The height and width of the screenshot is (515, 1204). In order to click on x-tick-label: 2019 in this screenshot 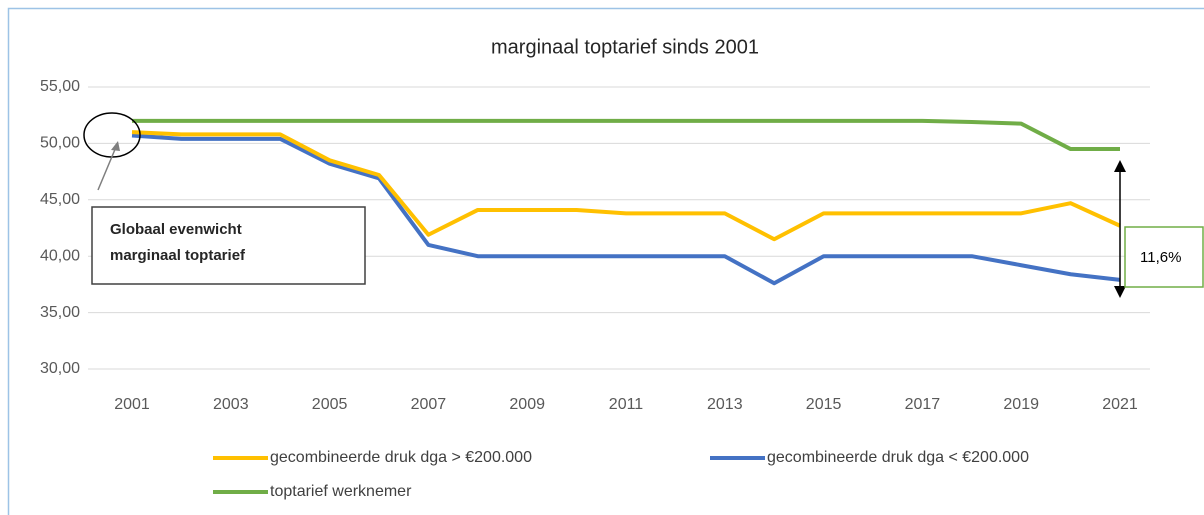, I will do `click(1021, 404)`.